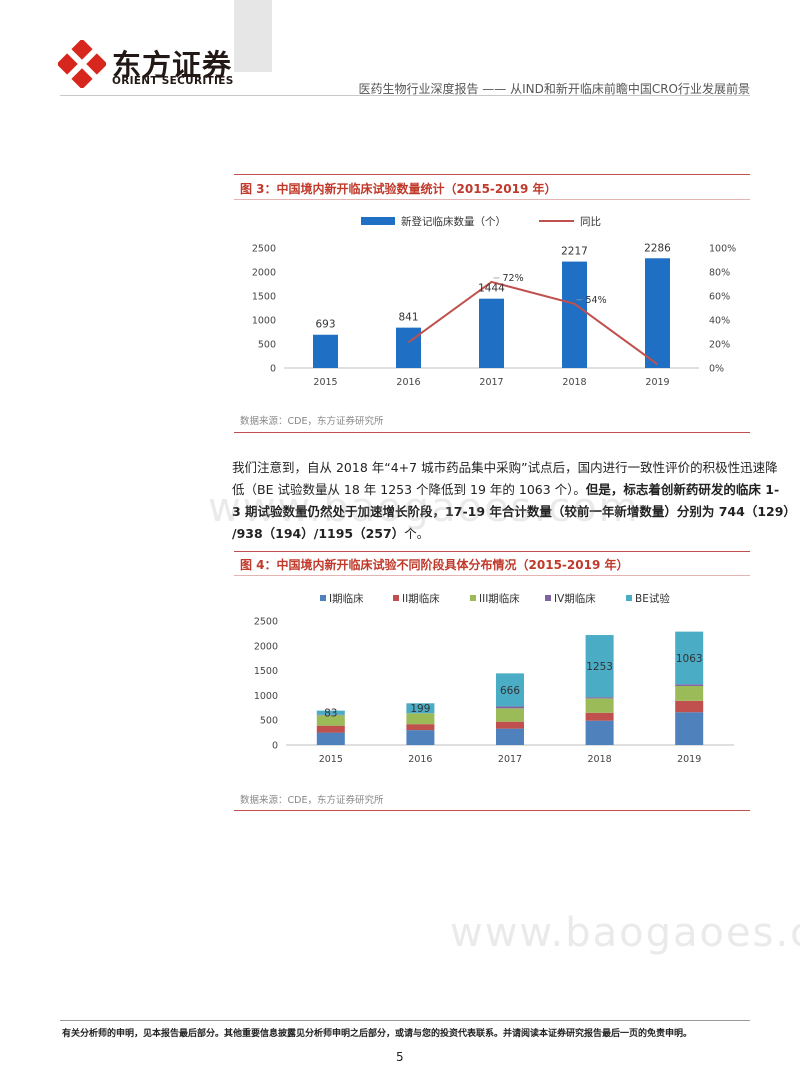  Describe the element at coordinates (275, 746) in the screenshot. I see `y-tick-label: 0` at that location.